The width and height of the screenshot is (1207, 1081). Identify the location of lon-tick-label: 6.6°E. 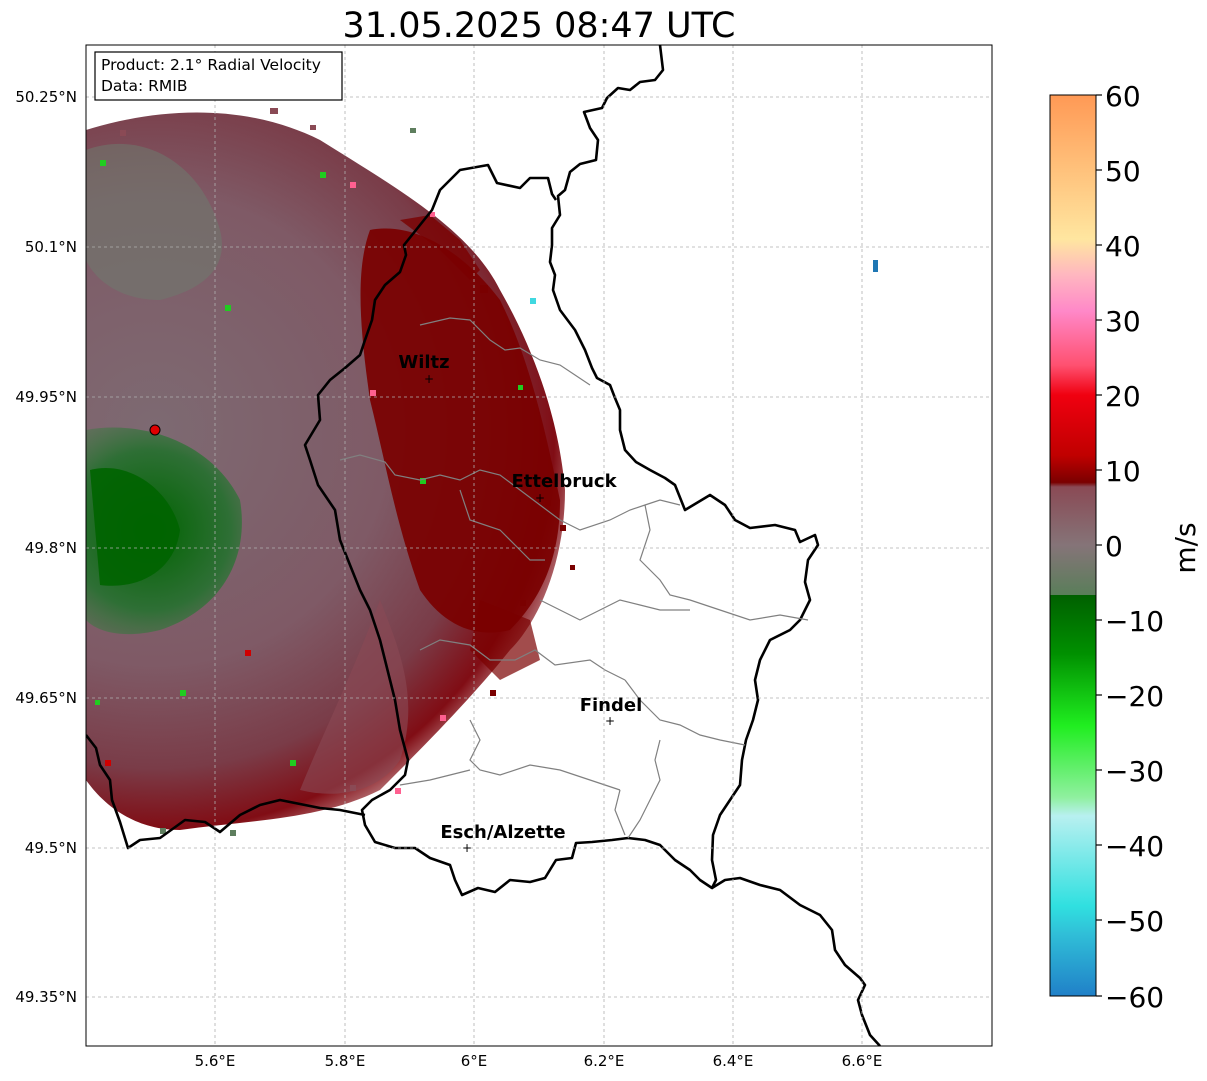
(862, 1061).